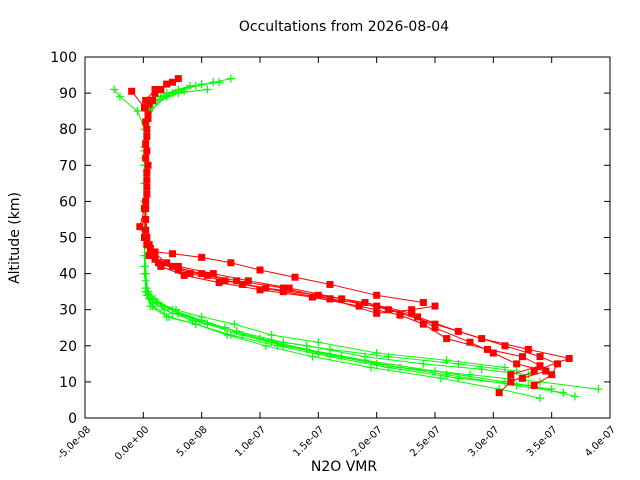  I want to click on y-tick-label: 100, so click(63, 58).